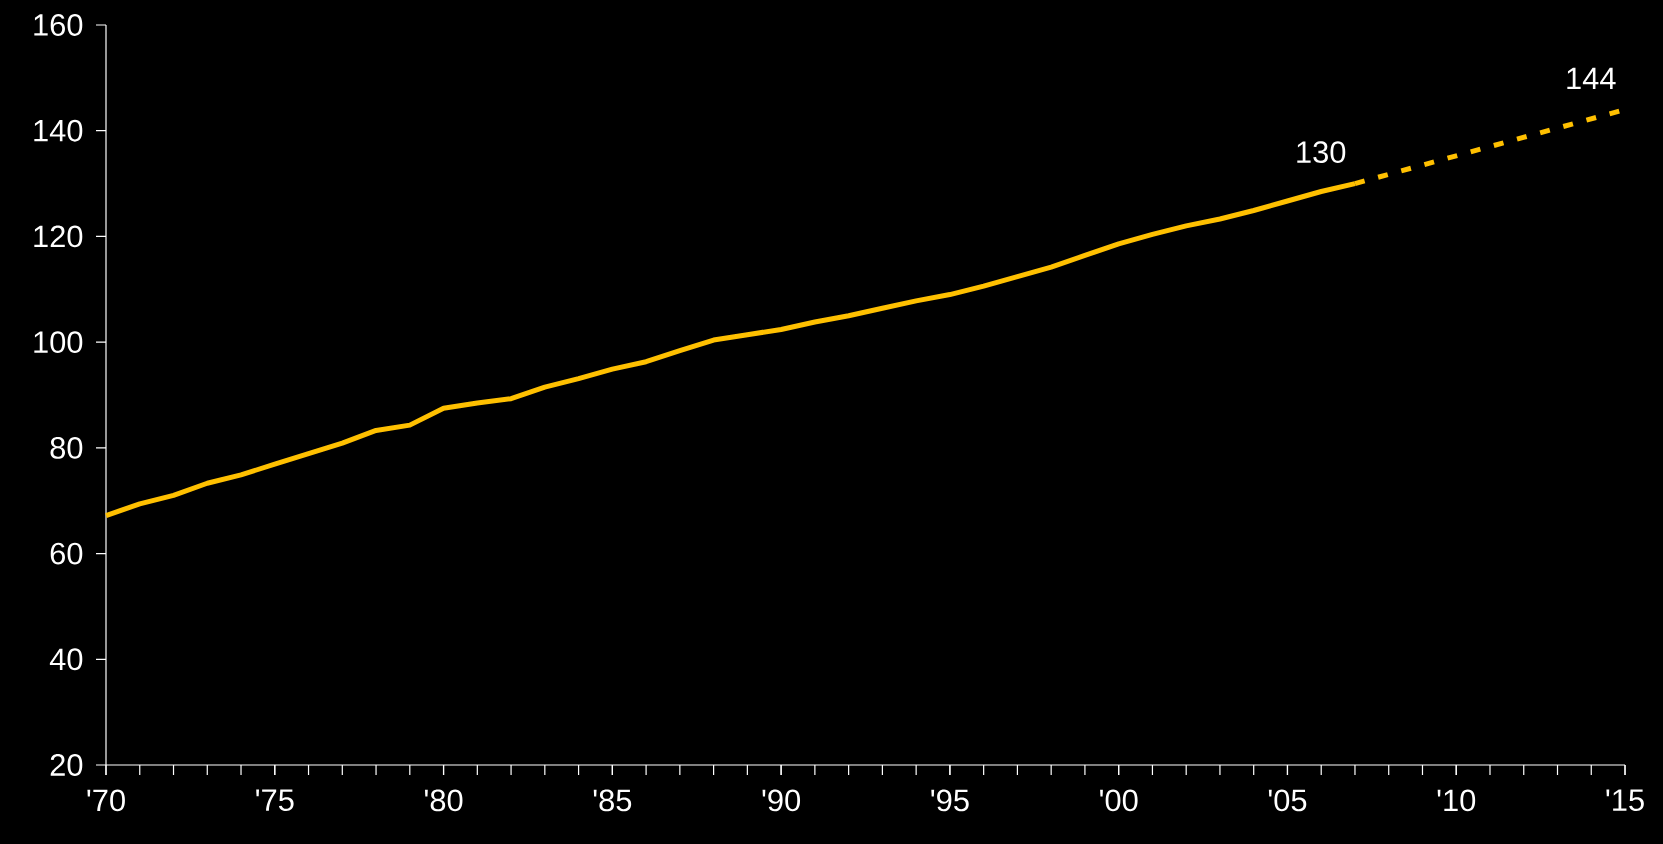 The width and height of the screenshot is (1663, 844). Describe the element at coordinates (58, 342) in the screenshot. I see `y-tick-label: 100` at that location.